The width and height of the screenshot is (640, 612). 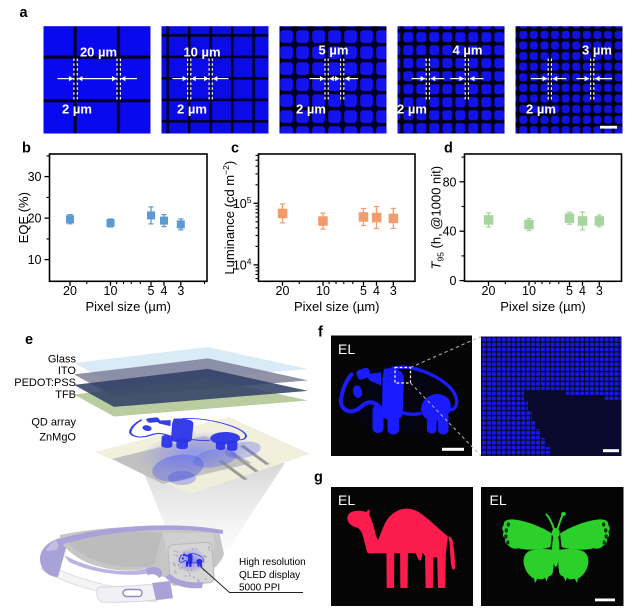 What do you see at coordinates (62, 360) in the screenshot?
I see `svg-text: Glass` at bounding box center [62, 360].